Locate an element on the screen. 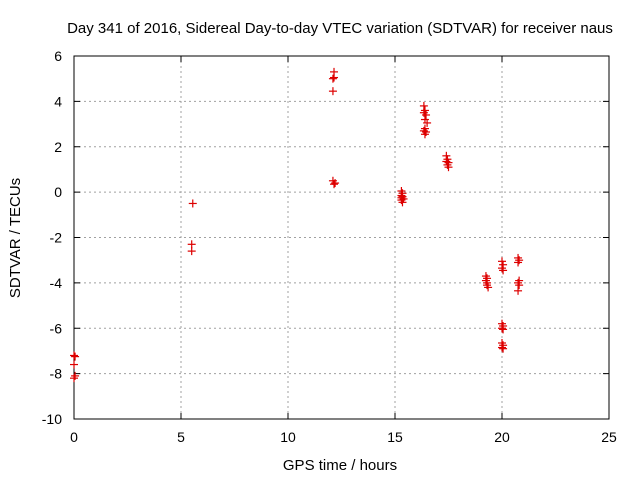 The image size is (640, 480). y-tick-label: -2 is located at coordinates (56, 238).